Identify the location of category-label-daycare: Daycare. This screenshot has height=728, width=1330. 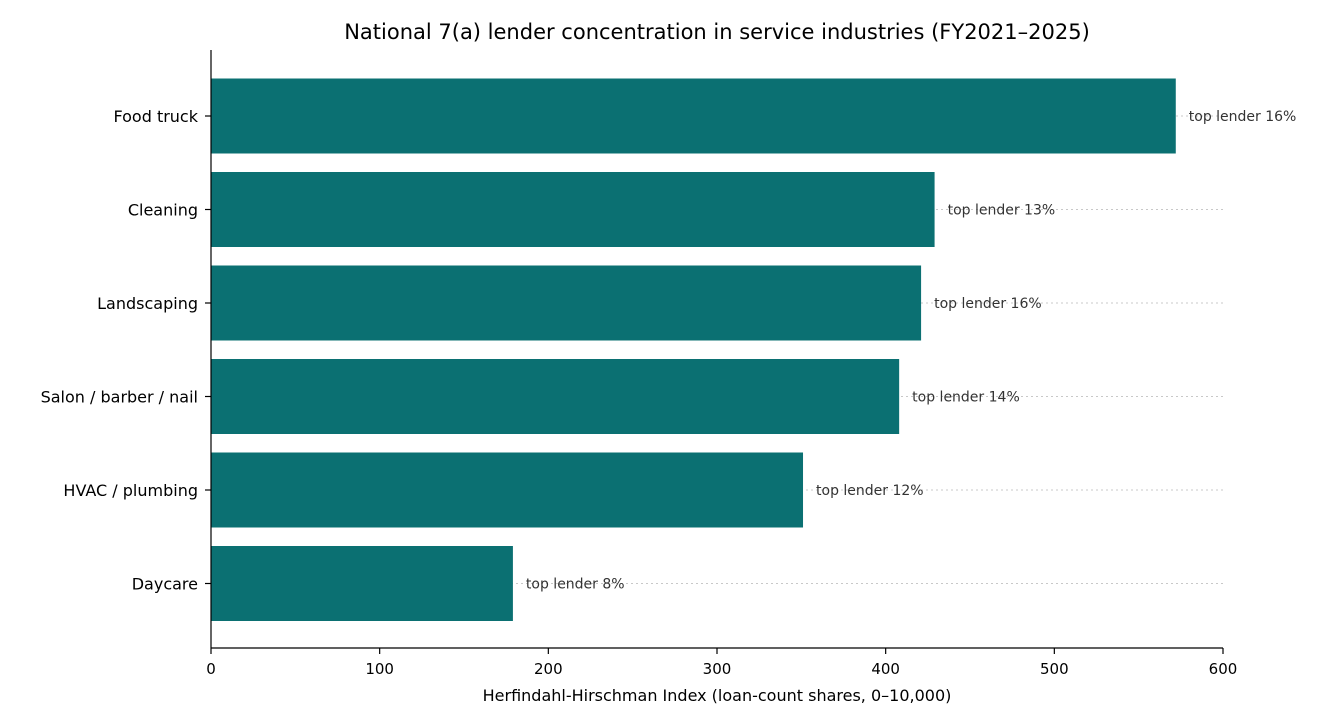
(165, 584).